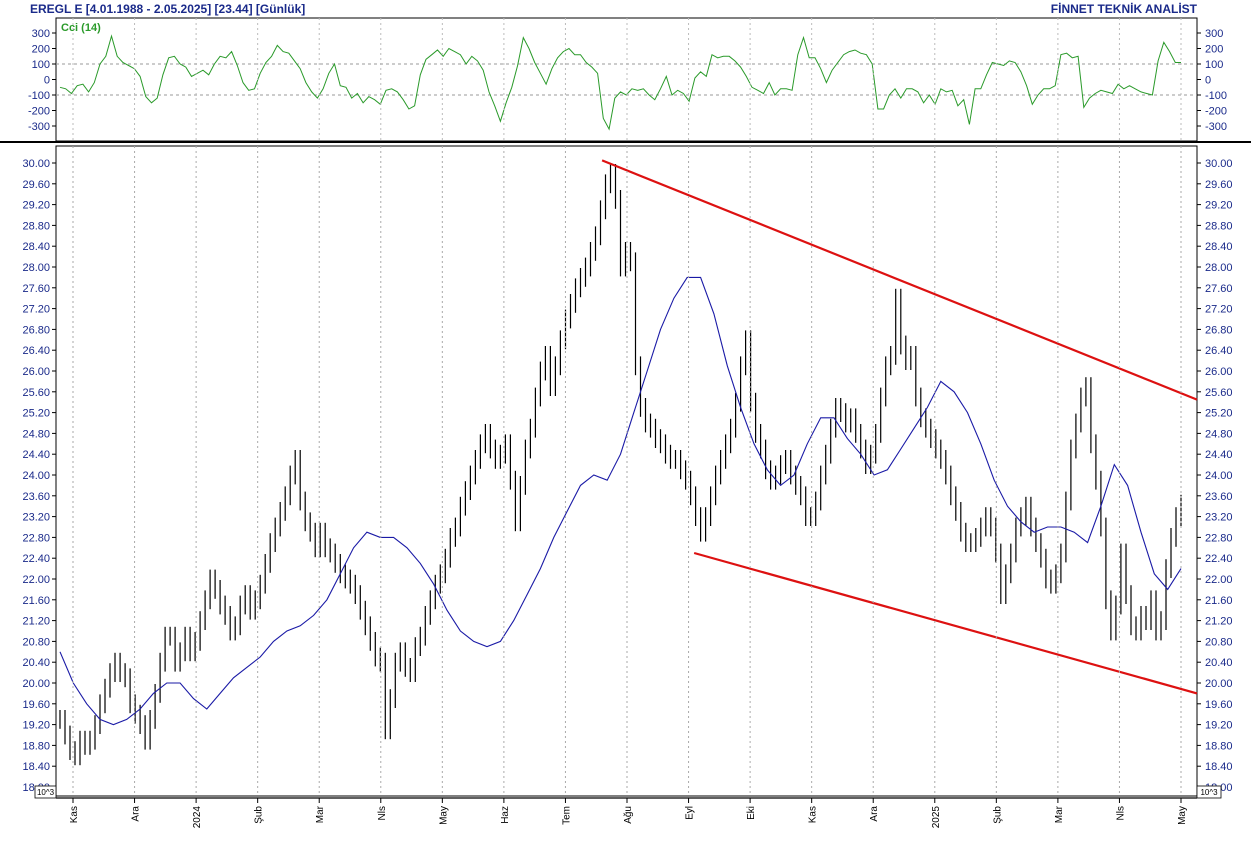  I want to click on price-tick-label-right: 27.20, so click(1219, 310).